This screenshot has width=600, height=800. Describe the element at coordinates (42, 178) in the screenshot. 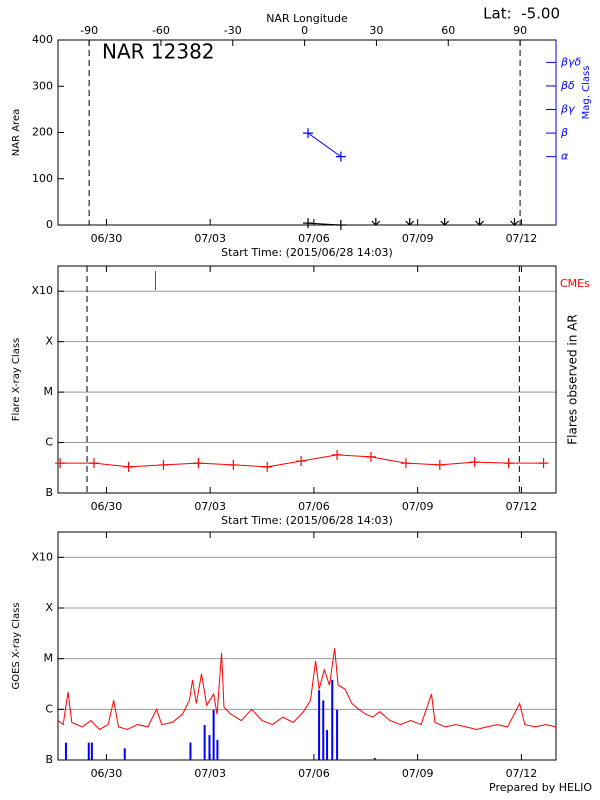

I see `y-tick-label: 100` at that location.